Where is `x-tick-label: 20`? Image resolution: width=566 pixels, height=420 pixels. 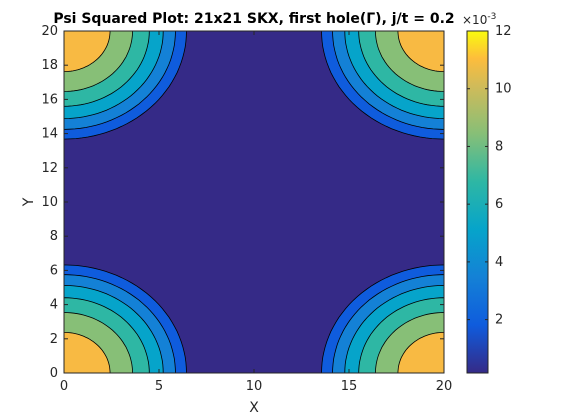 x-tick-label: 20 is located at coordinates (444, 386).